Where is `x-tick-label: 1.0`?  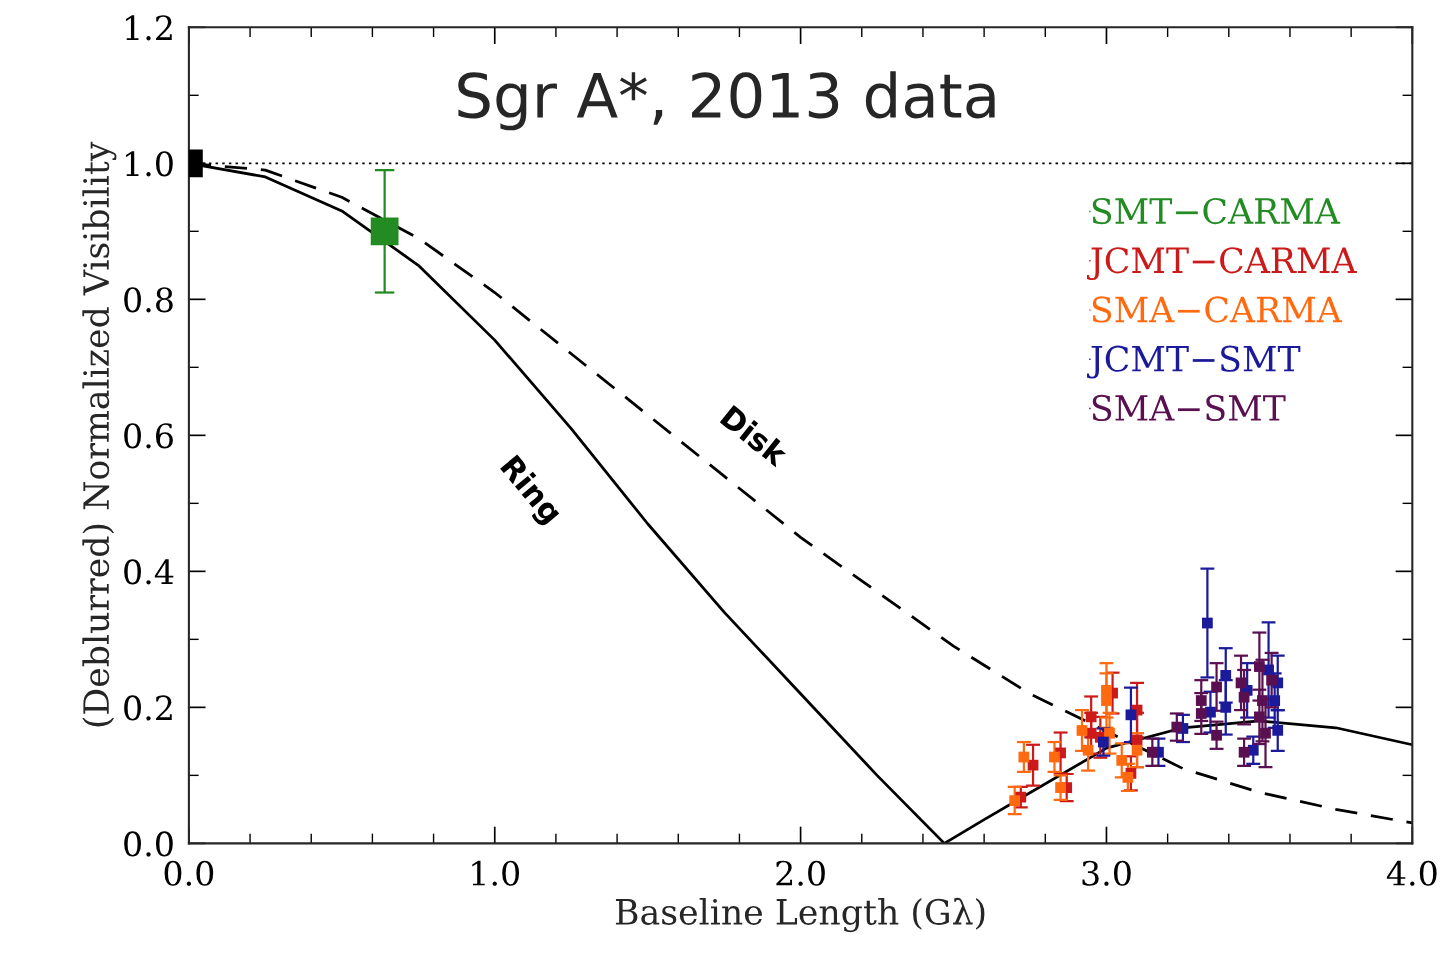 x-tick-label: 1.0 is located at coordinates (496, 873).